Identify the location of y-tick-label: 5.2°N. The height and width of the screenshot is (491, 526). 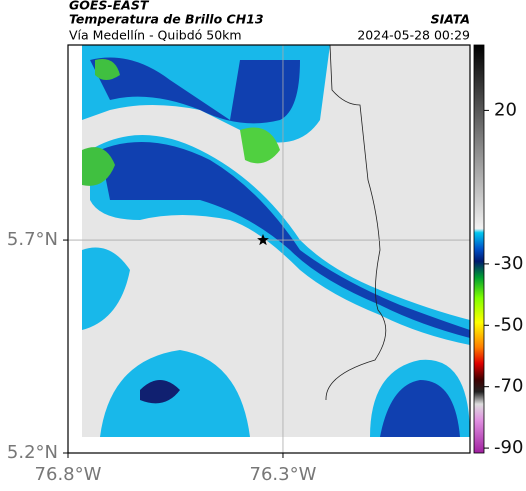
(32, 452).